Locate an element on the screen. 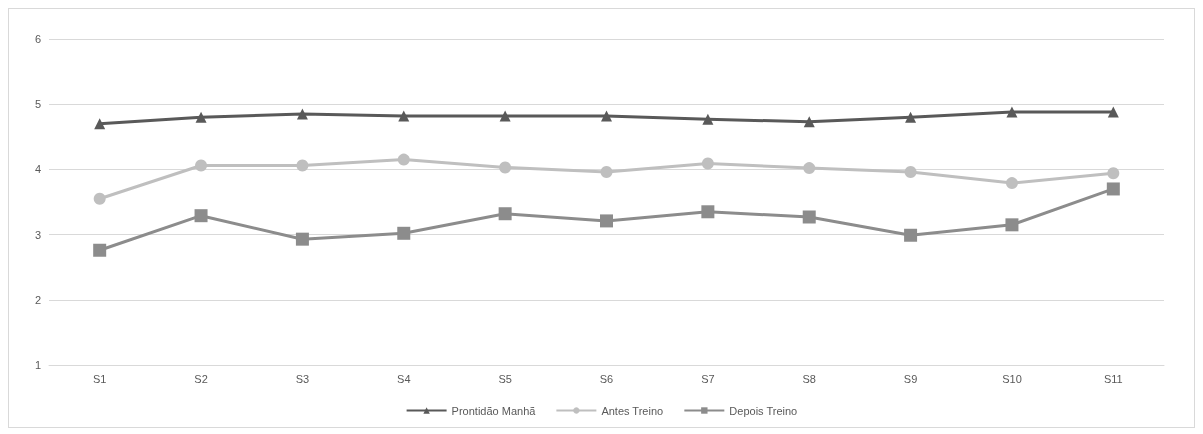 Image resolution: width=1203 pixels, height=434 pixels. y-tick-label: 2 is located at coordinates (37, 299).